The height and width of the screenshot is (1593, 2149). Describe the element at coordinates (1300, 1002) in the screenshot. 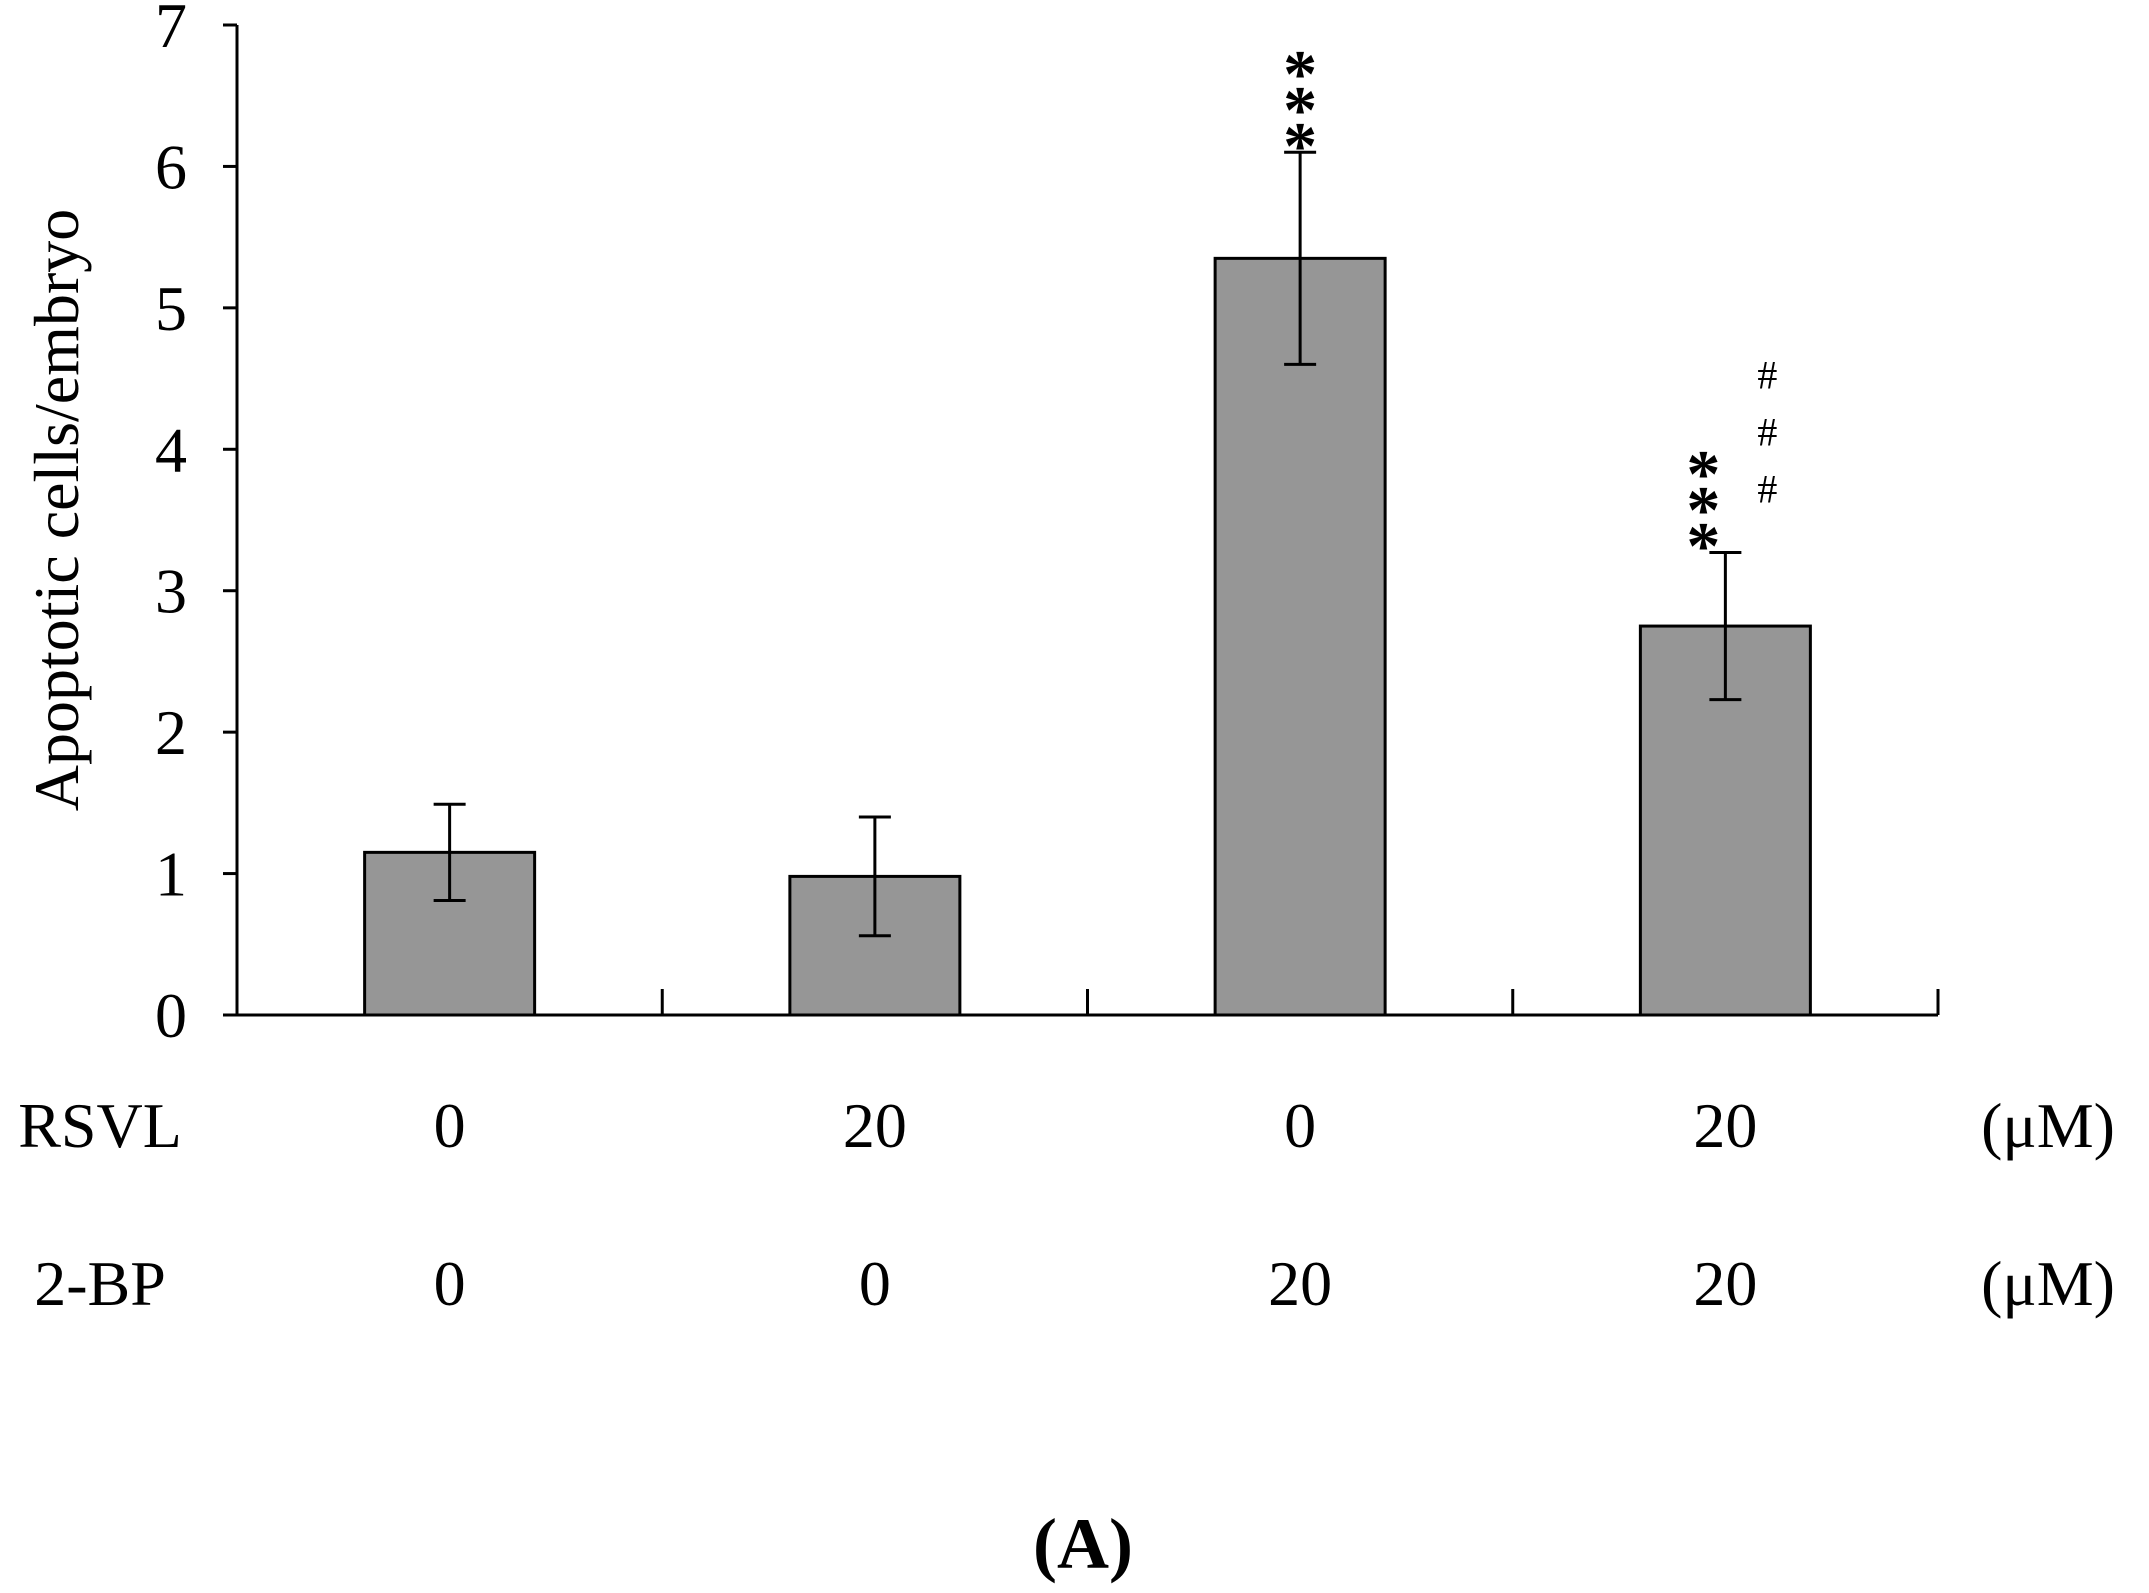

I see `x-ticks-layer` at that location.